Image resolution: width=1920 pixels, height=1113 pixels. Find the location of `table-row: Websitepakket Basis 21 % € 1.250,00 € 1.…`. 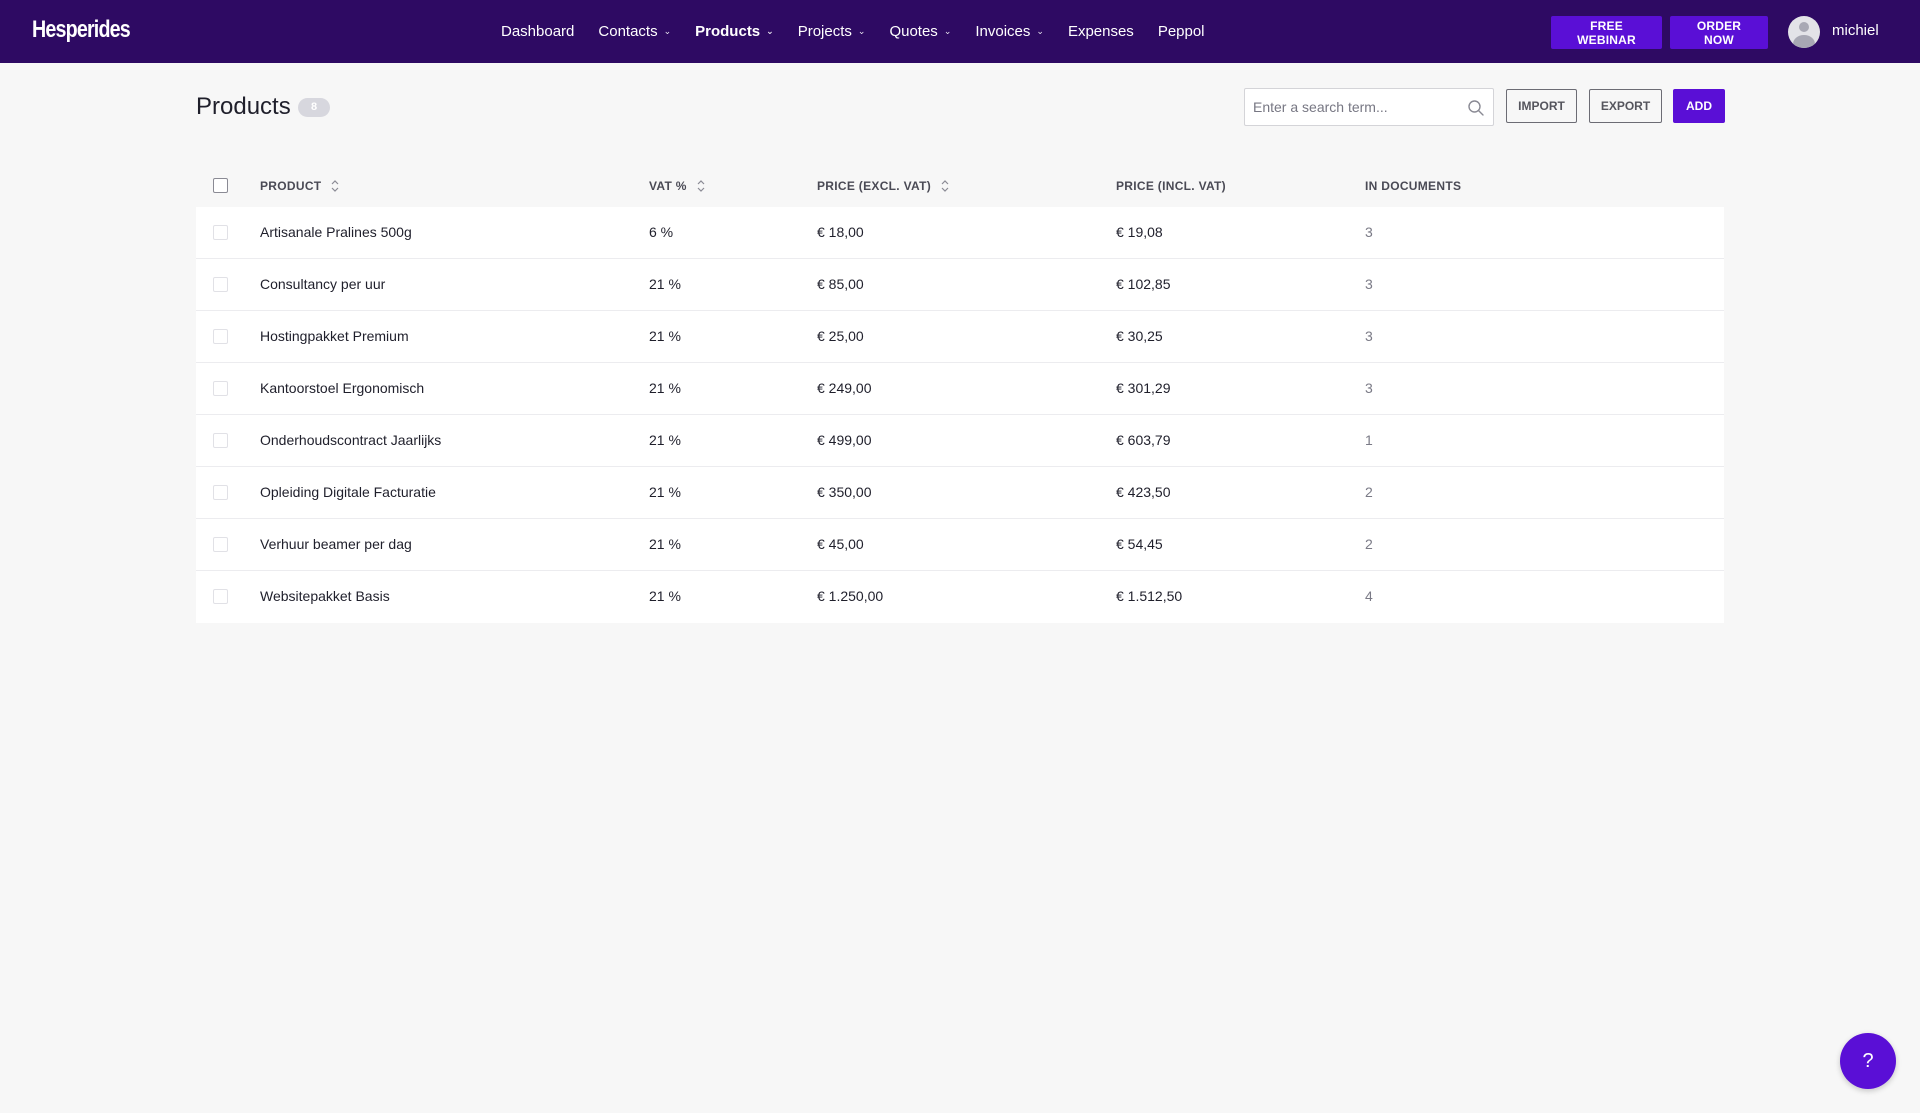

table-row: Websitepakket Basis 21 % € 1.250,00 € 1.… is located at coordinates (960, 597).